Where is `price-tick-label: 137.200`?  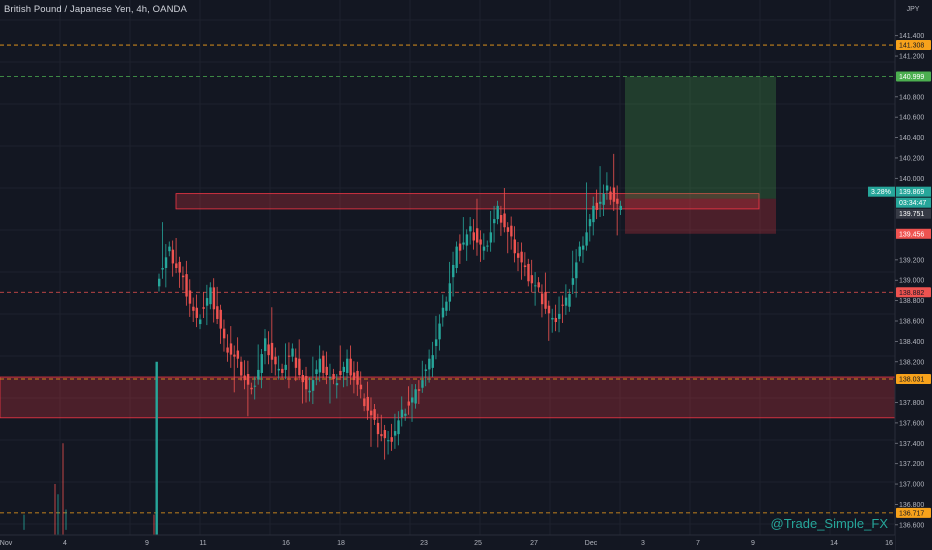
price-tick-label: 137.200 is located at coordinates (911, 464).